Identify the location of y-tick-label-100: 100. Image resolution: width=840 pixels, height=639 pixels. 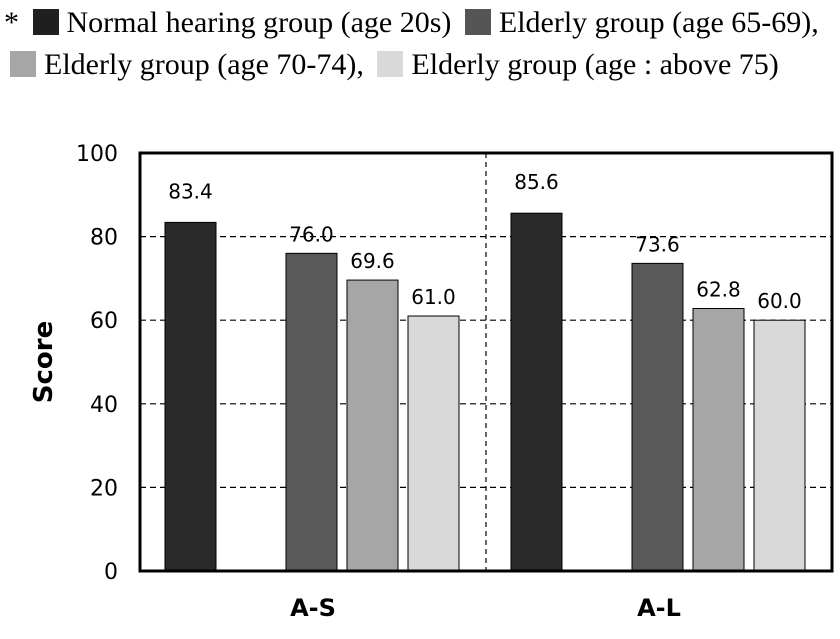
(97, 154).